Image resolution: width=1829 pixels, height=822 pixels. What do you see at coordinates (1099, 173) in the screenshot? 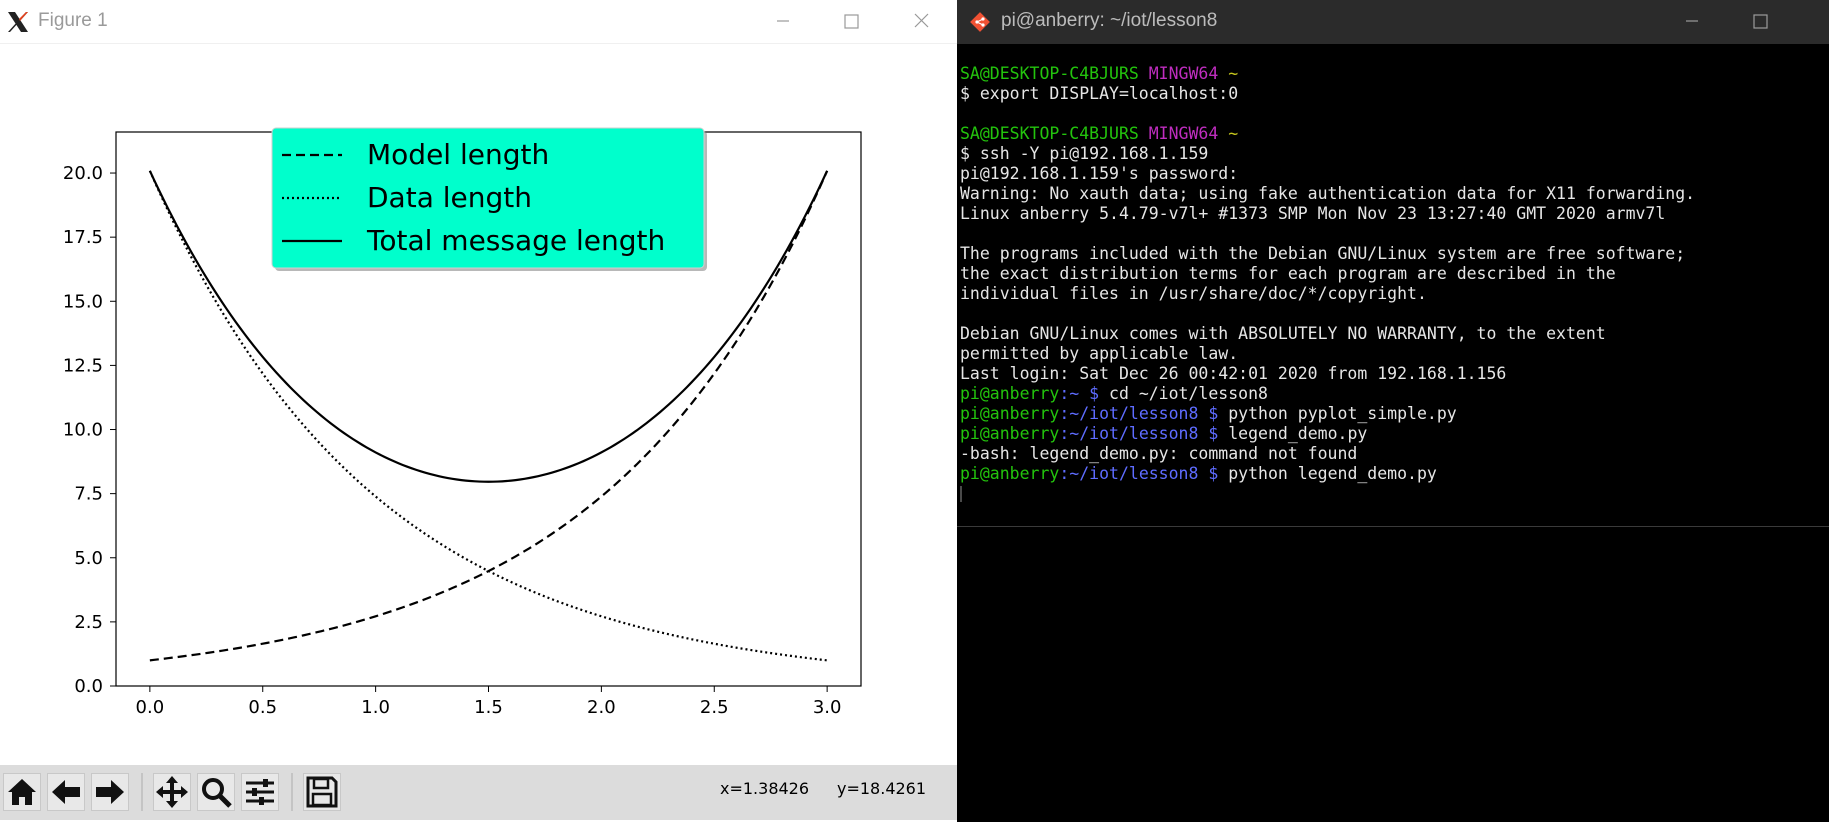
I see `terminal-text-segment: pi@192.168.1.159's password:` at bounding box center [1099, 173].